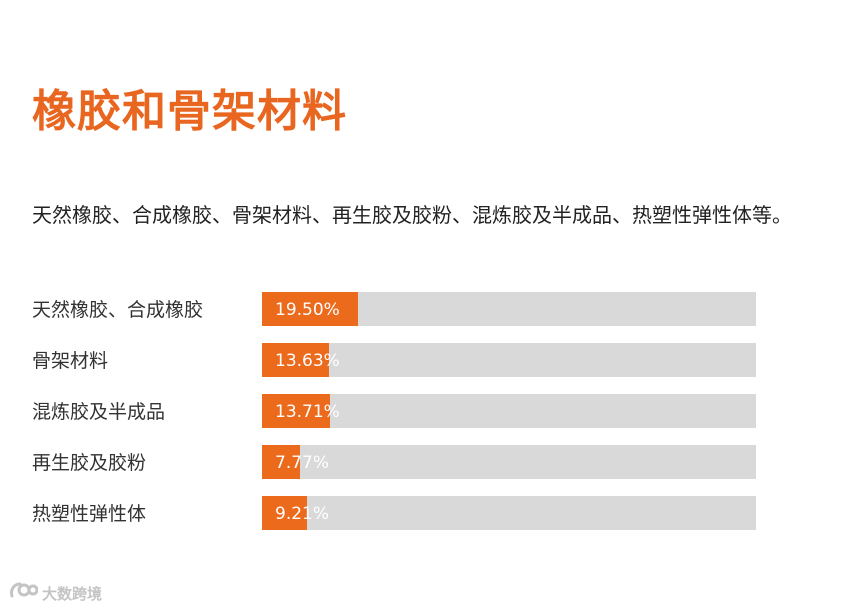 The image size is (861, 610). I want to click on bar-track: 7.77%, so click(509, 462).